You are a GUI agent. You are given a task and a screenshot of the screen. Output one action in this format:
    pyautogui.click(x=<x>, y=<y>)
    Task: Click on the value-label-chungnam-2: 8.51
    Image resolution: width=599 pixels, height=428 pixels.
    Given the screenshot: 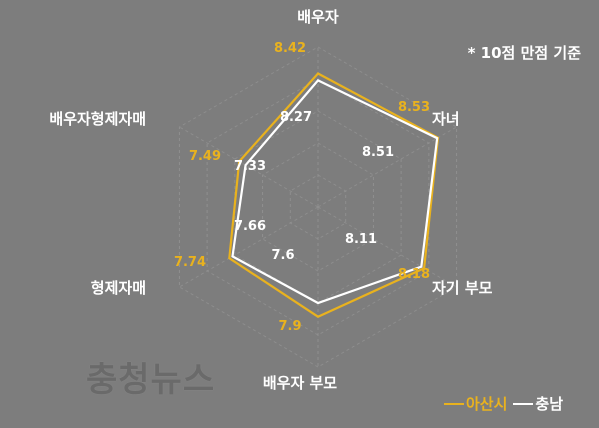 What is the action you would take?
    pyautogui.click(x=378, y=152)
    